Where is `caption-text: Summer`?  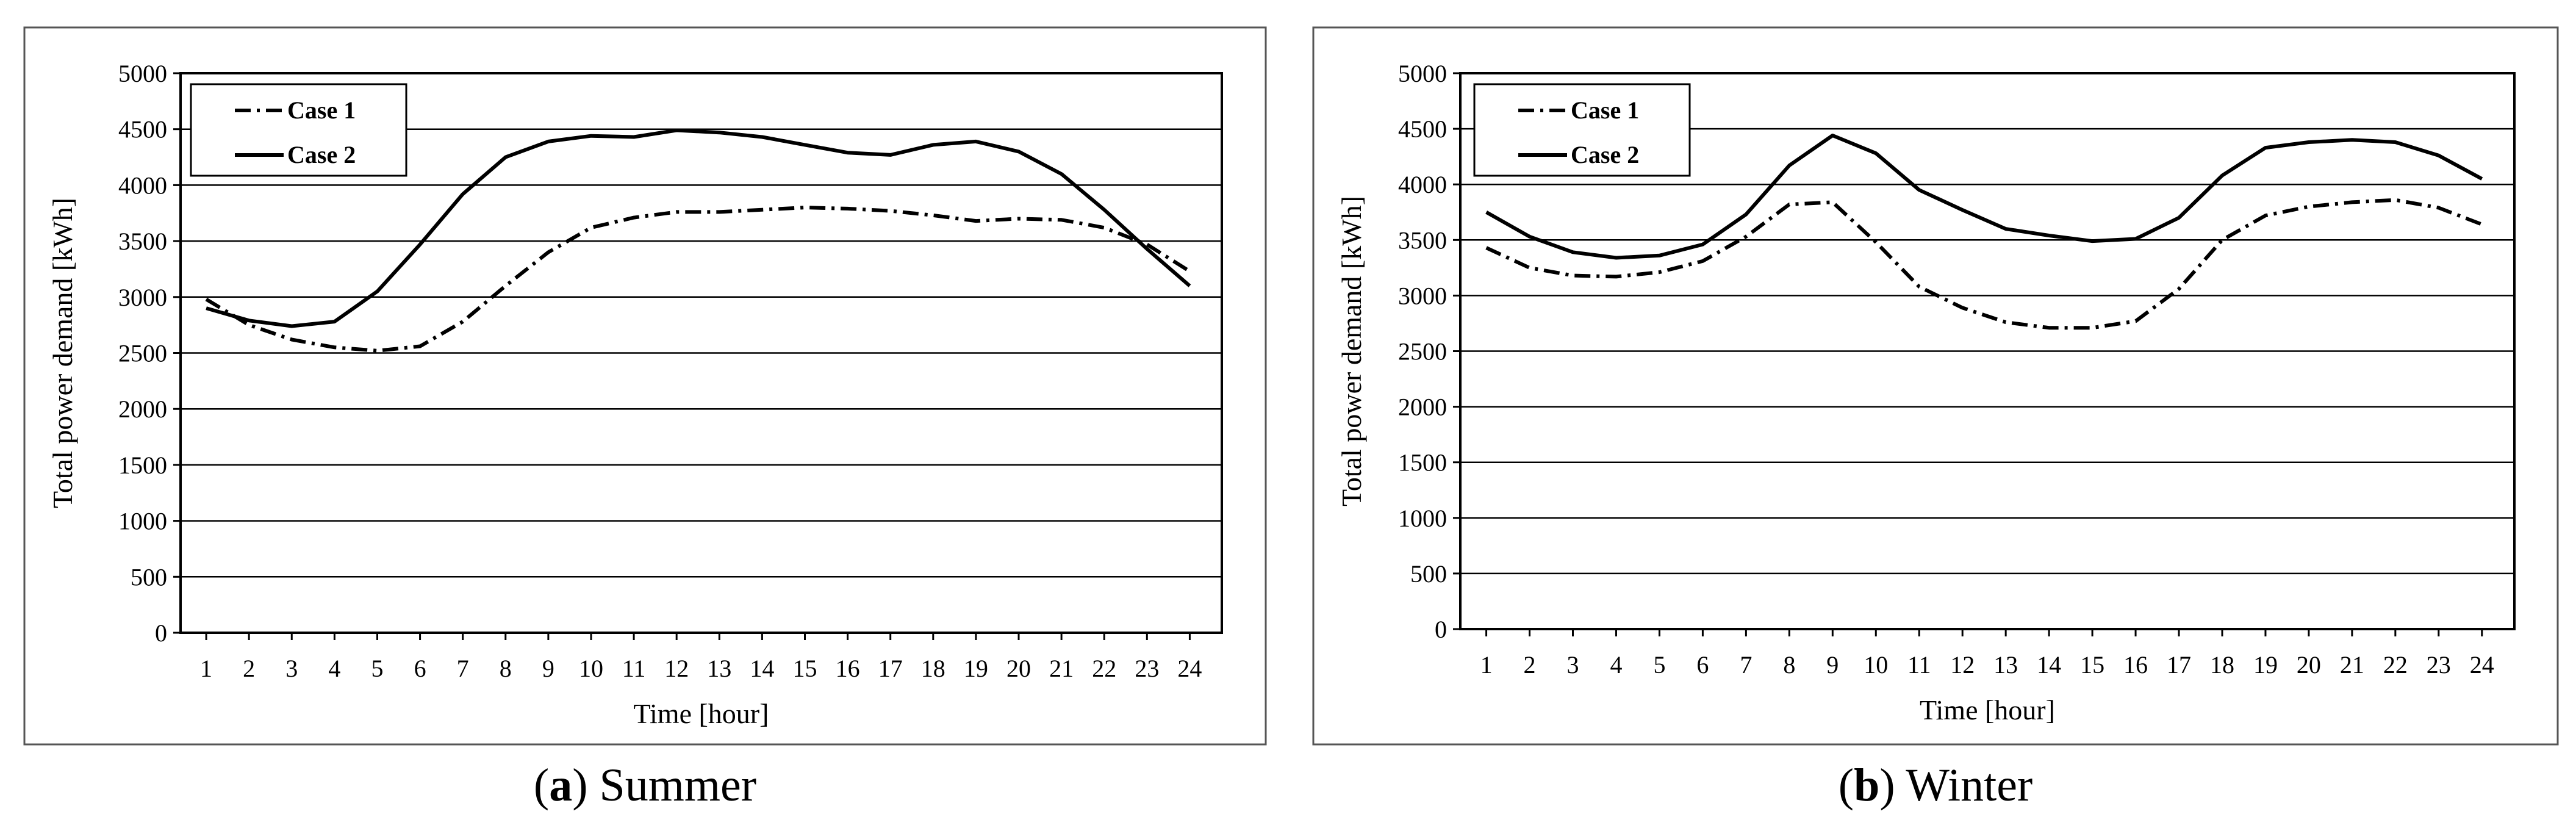
caption-text: Summer is located at coordinates (679, 785).